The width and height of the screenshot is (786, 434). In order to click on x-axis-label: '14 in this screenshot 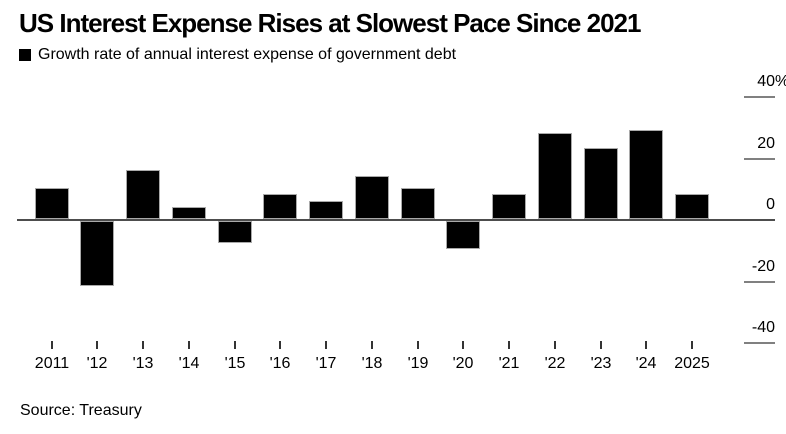, I will do `click(189, 363)`.